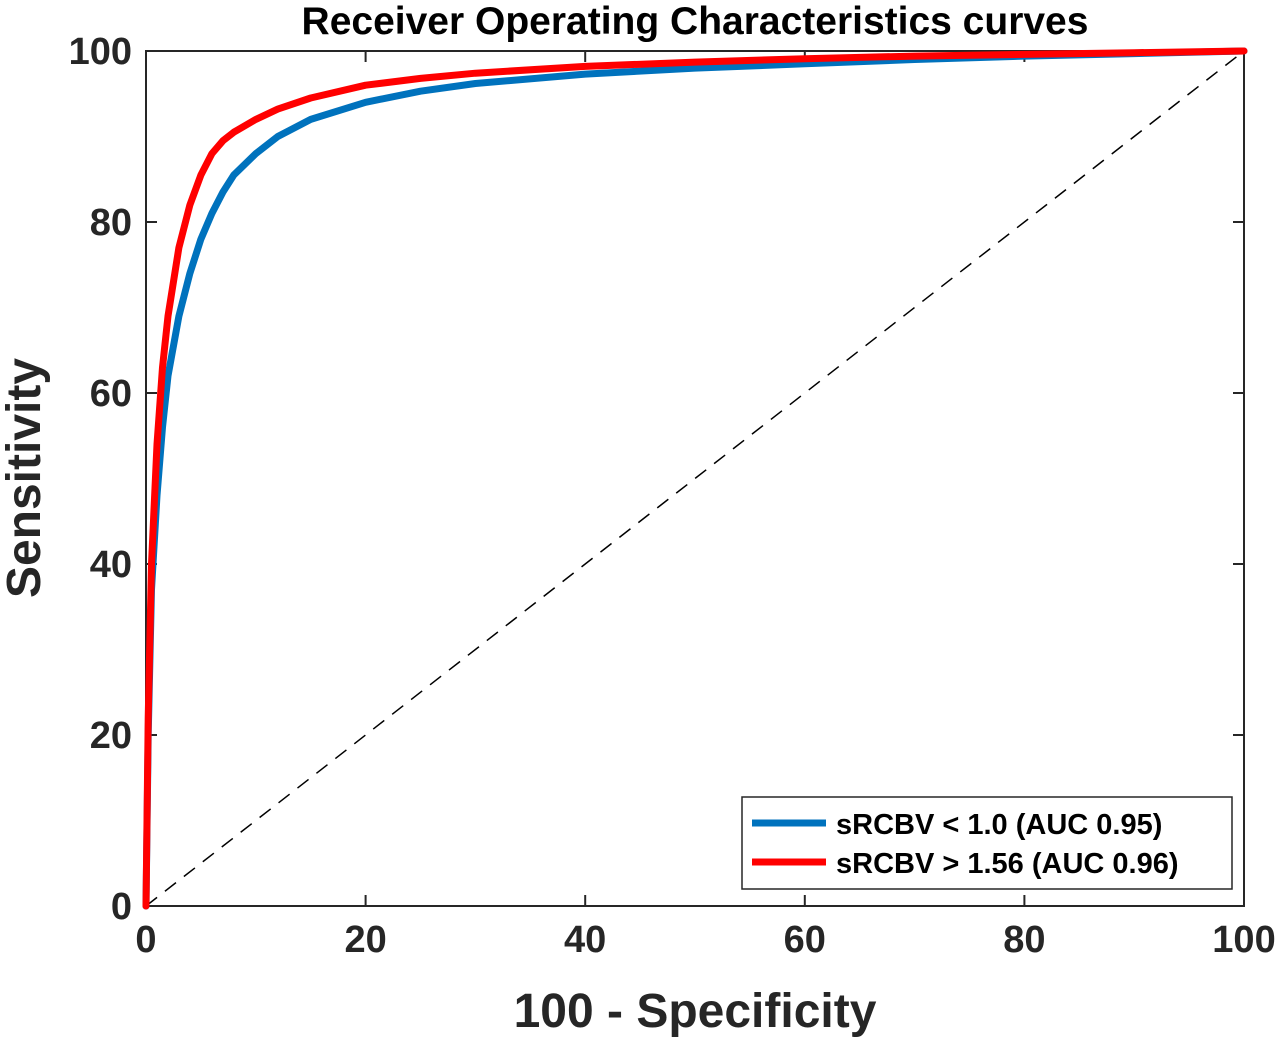  I want to click on x-axis-title: 100 - Specificity, so click(695, 1011).